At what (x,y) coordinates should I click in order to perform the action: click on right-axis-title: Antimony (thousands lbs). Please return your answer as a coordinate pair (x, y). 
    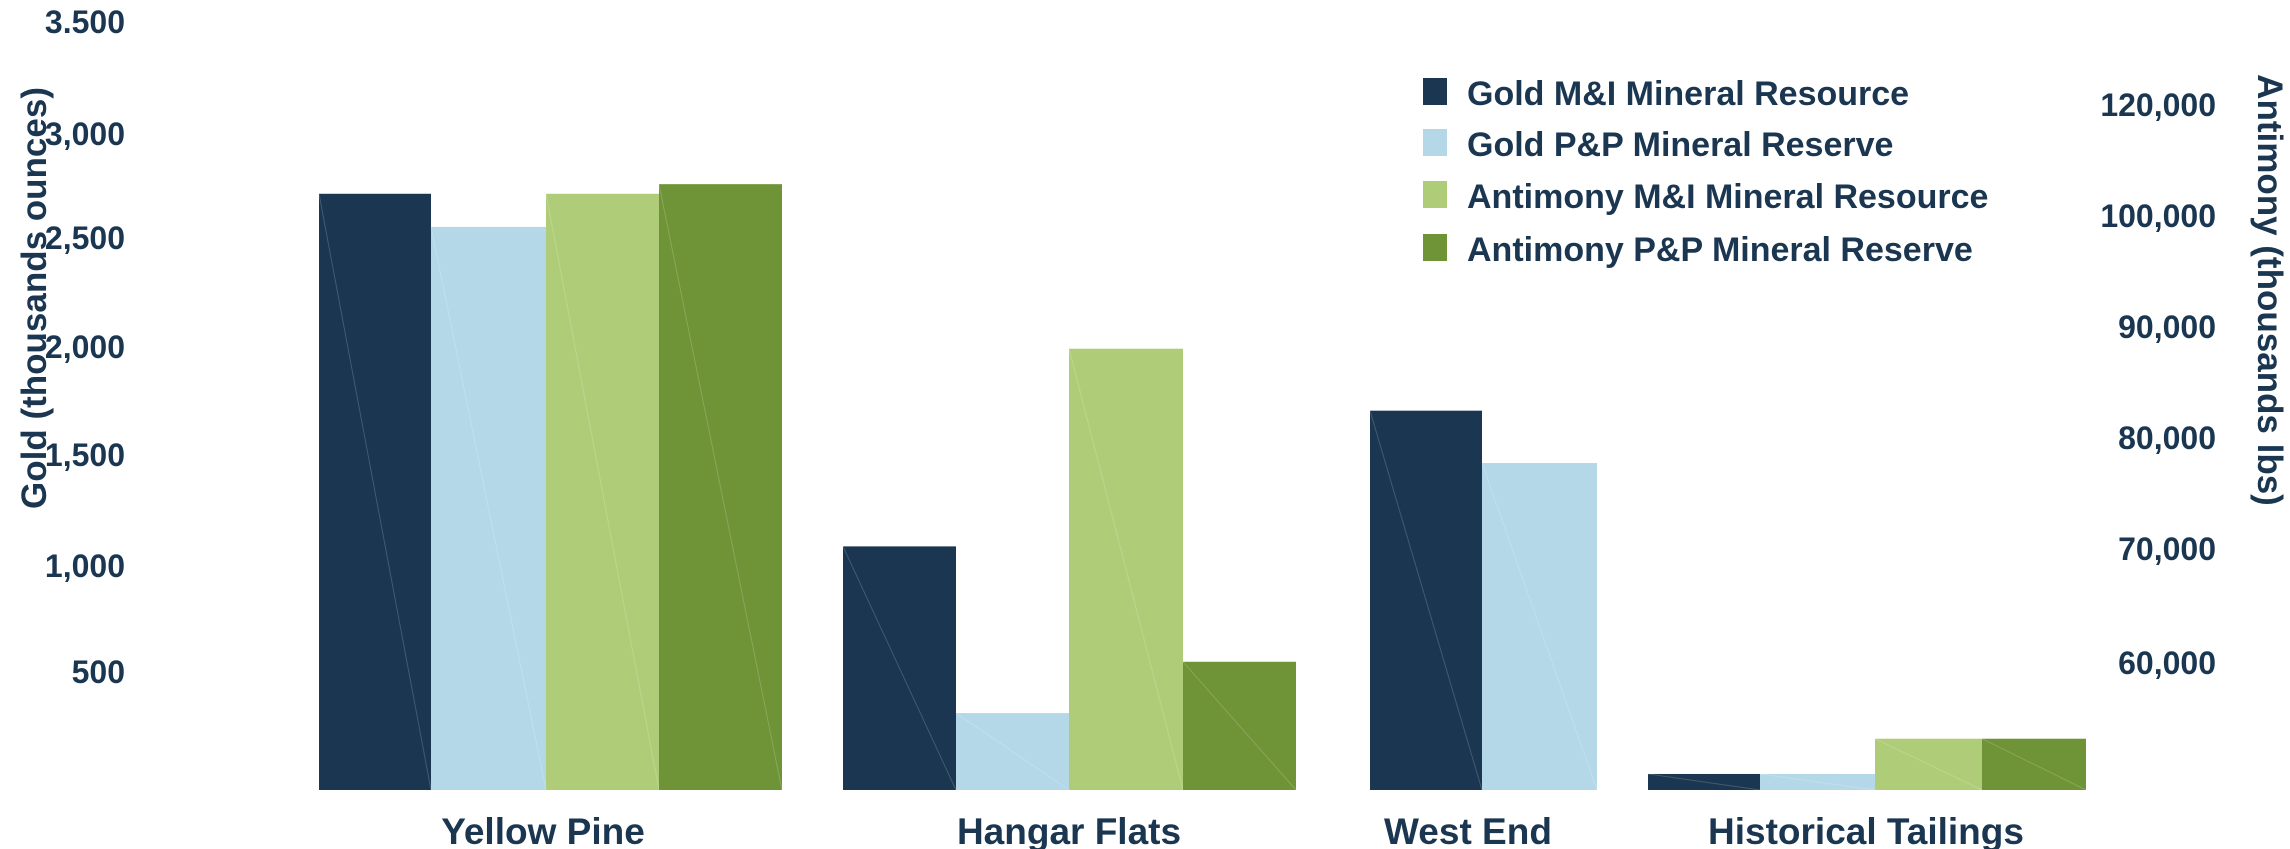
    Looking at the image, I should click on (2269, 290).